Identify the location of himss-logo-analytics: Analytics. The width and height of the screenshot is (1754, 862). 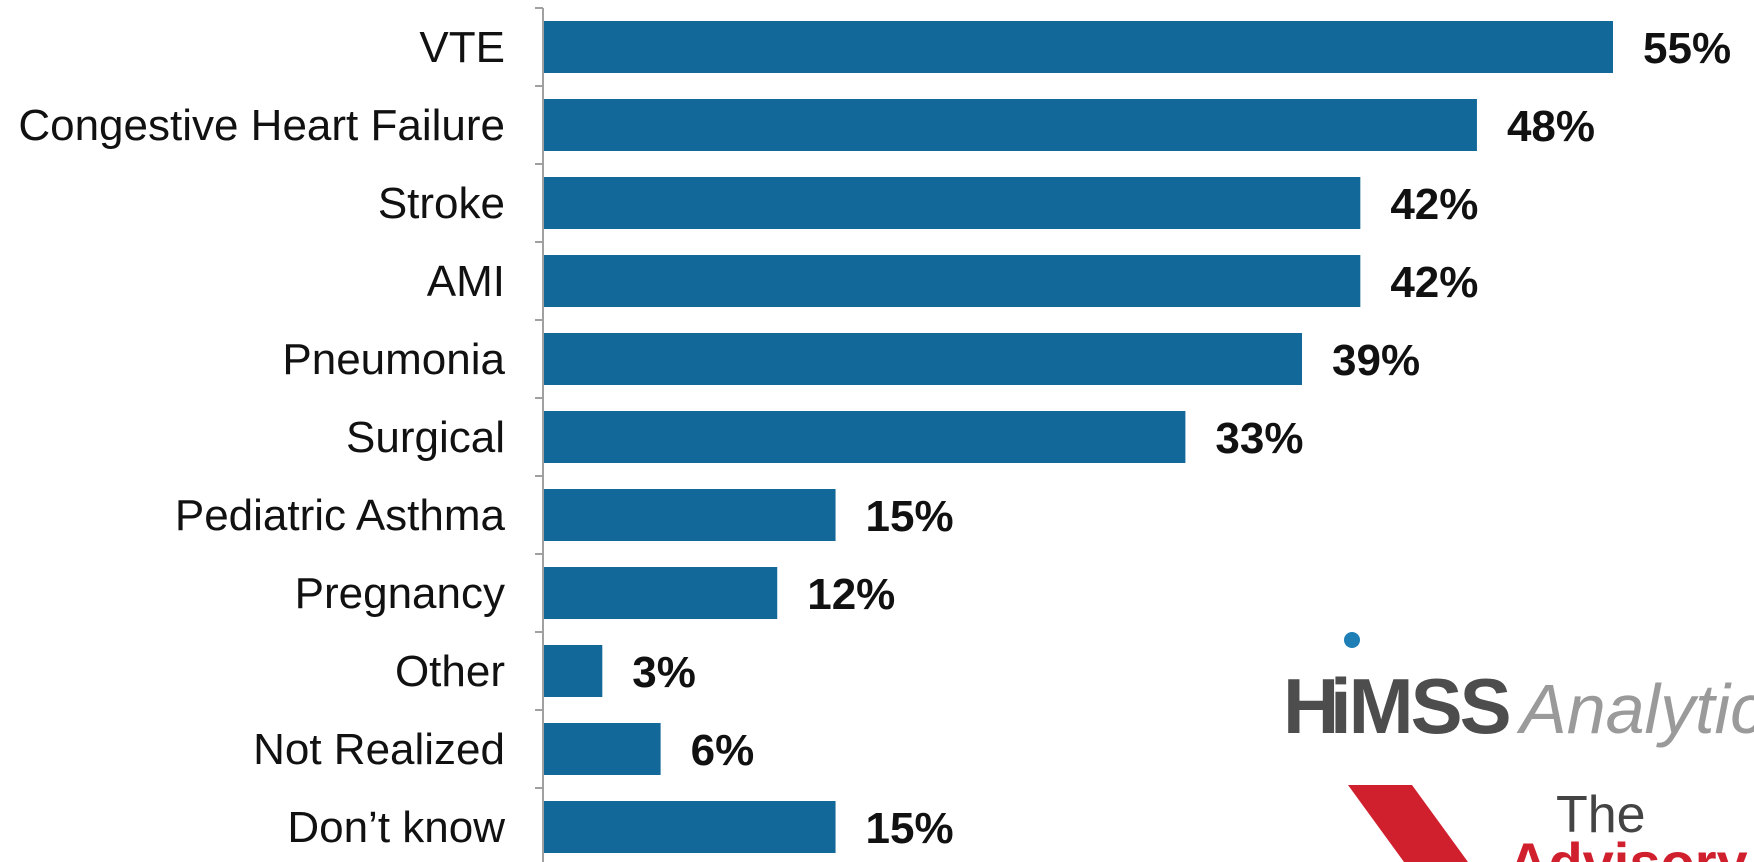
(1635, 709).